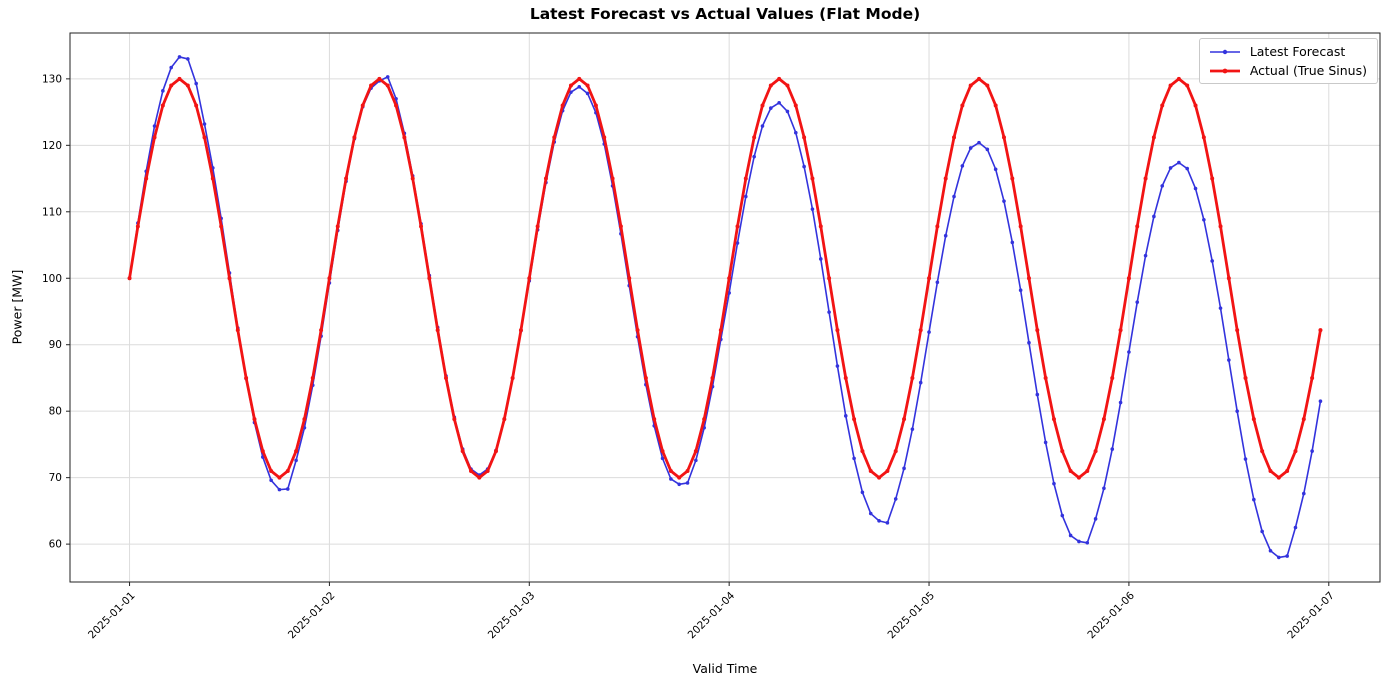  I want to click on y-tick-label: 60, so click(55, 545).